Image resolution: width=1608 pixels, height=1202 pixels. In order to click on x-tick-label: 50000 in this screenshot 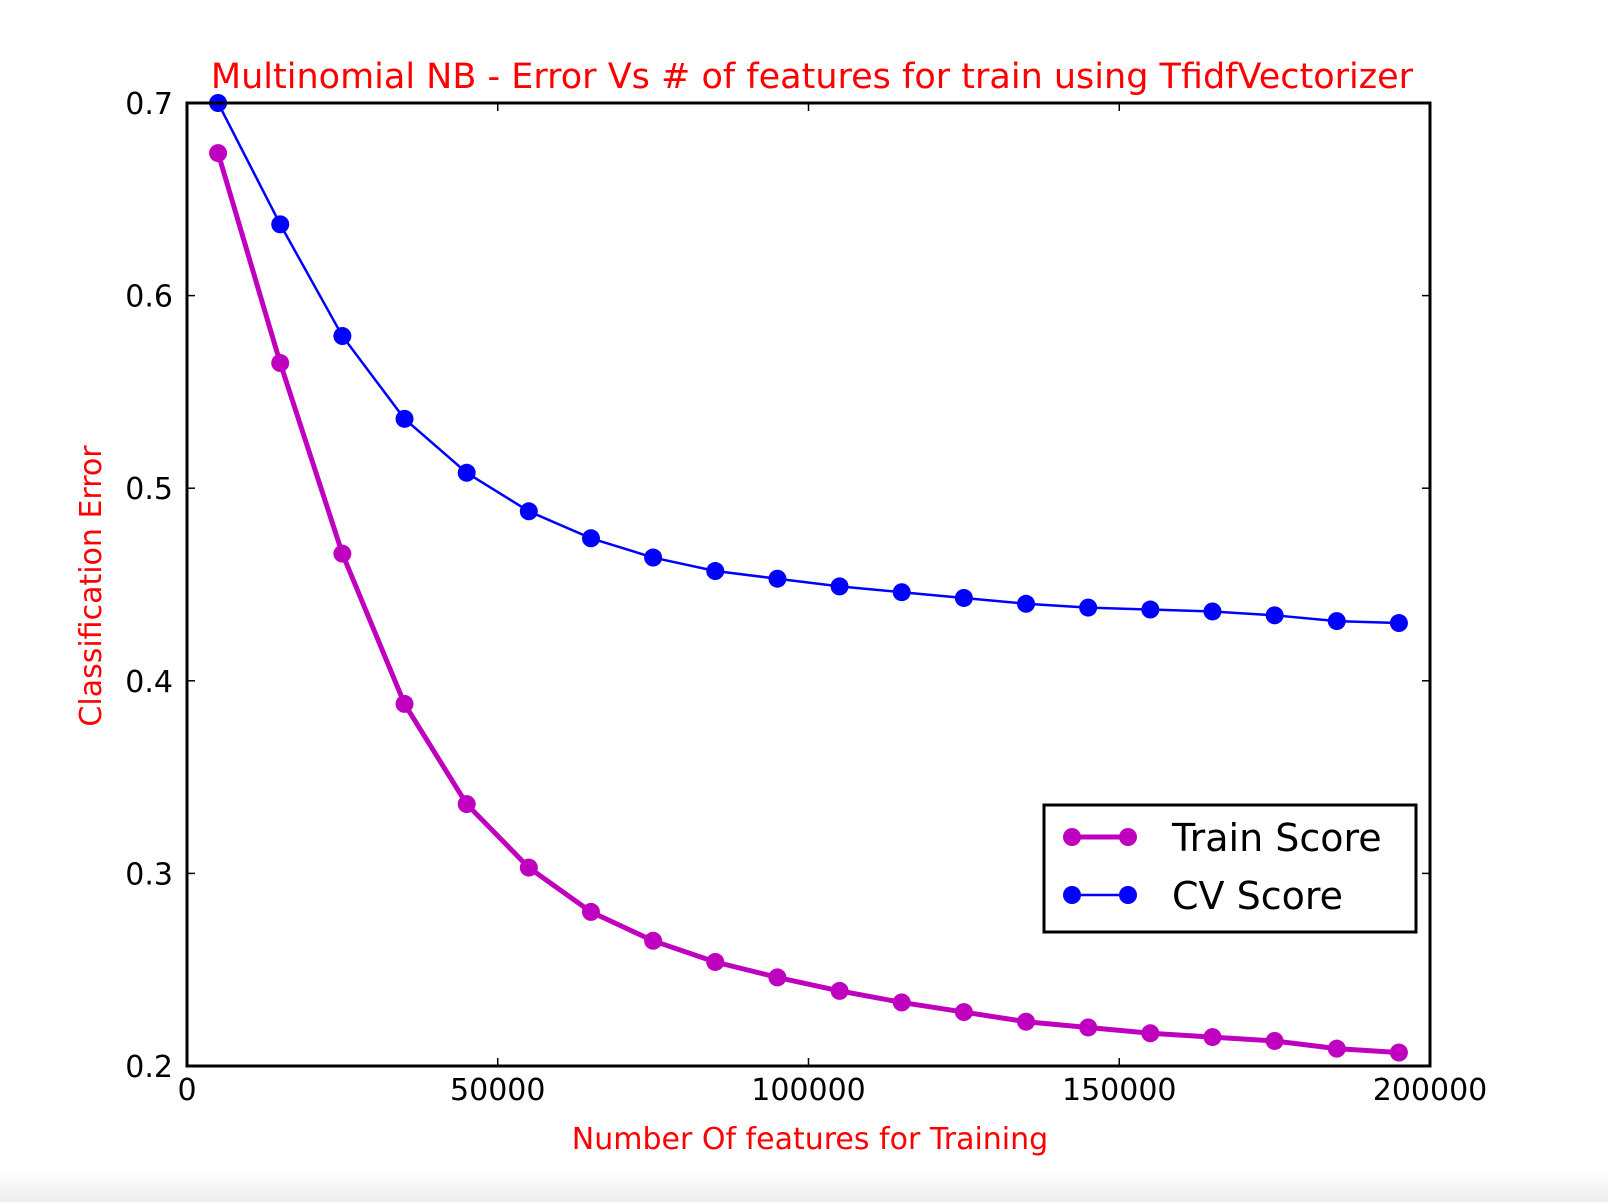, I will do `click(497, 1090)`.